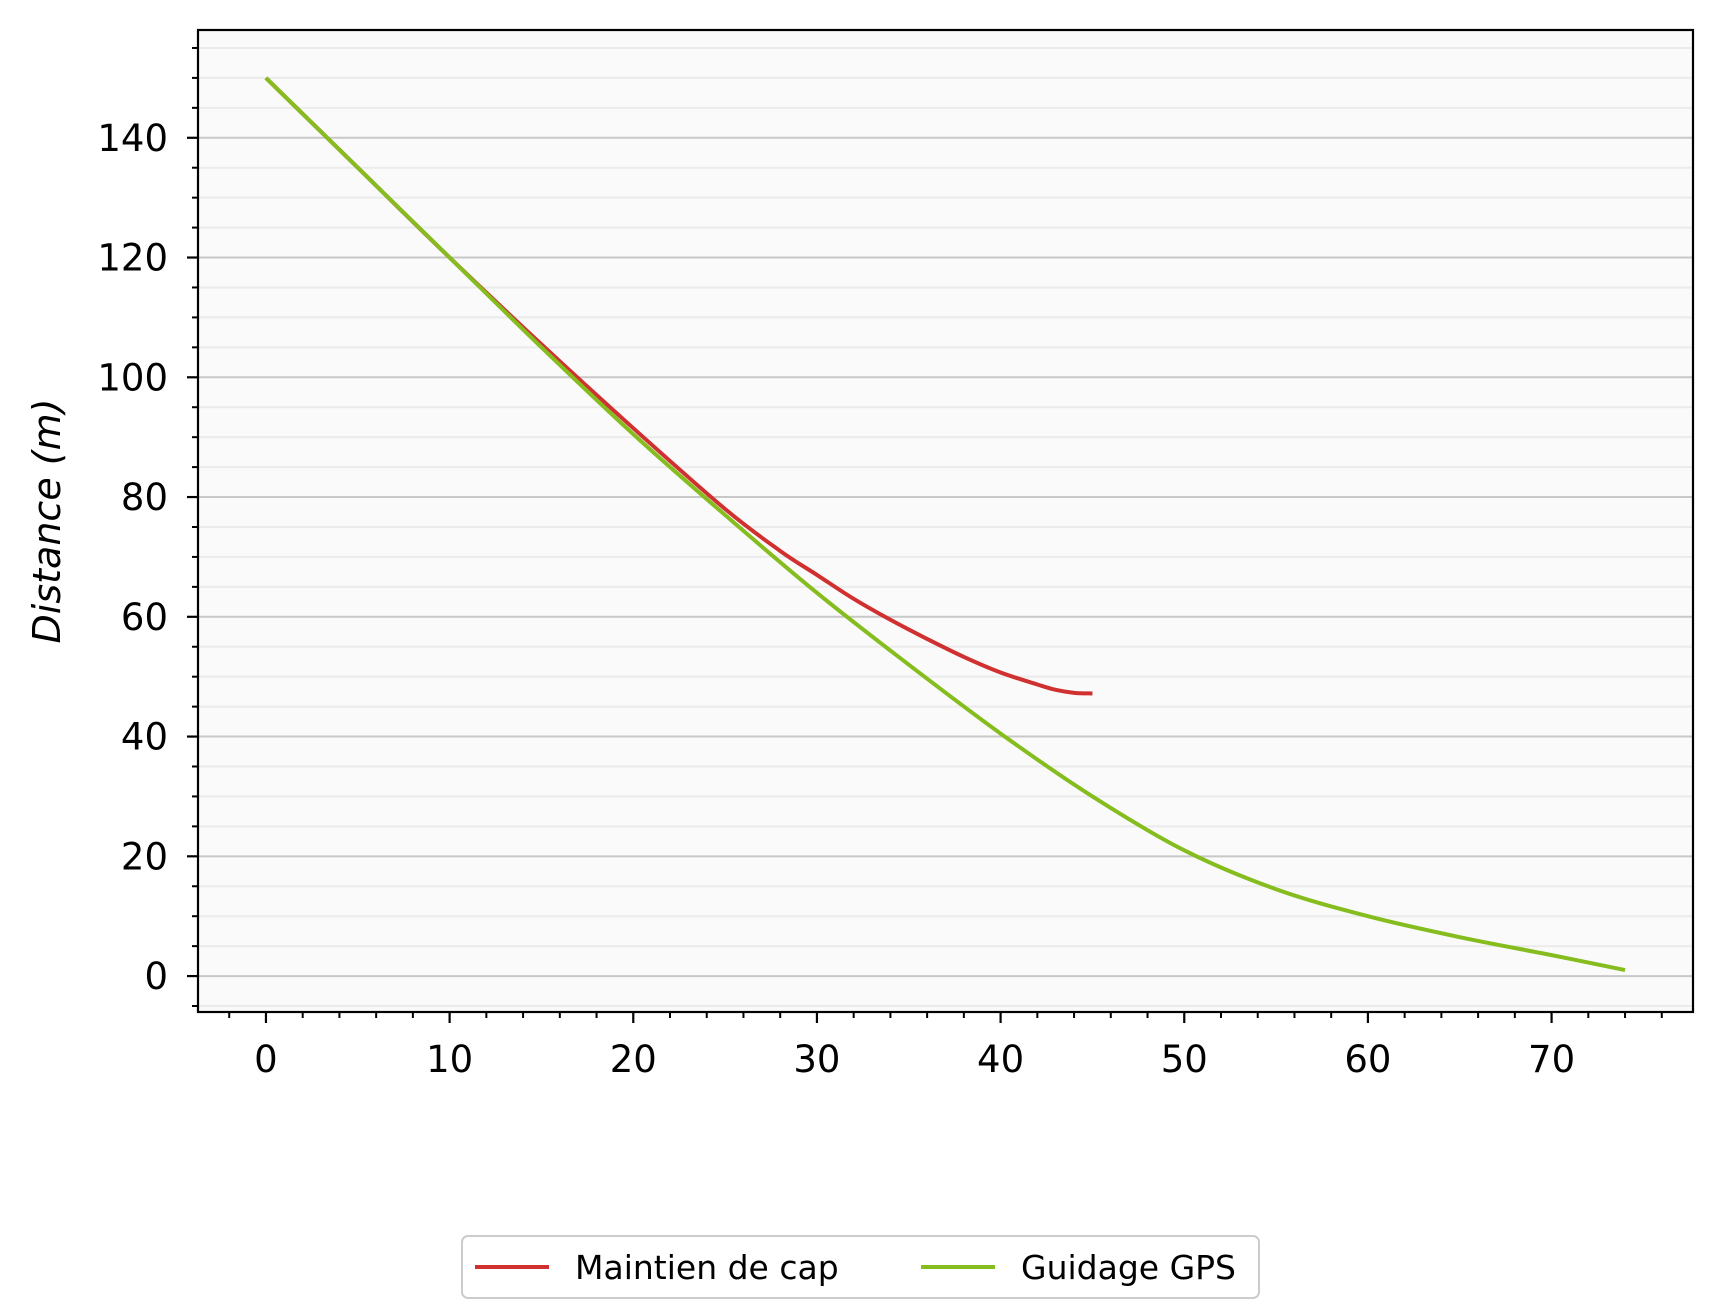  What do you see at coordinates (144, 737) in the screenshot?
I see `y-tick-label: 40` at bounding box center [144, 737].